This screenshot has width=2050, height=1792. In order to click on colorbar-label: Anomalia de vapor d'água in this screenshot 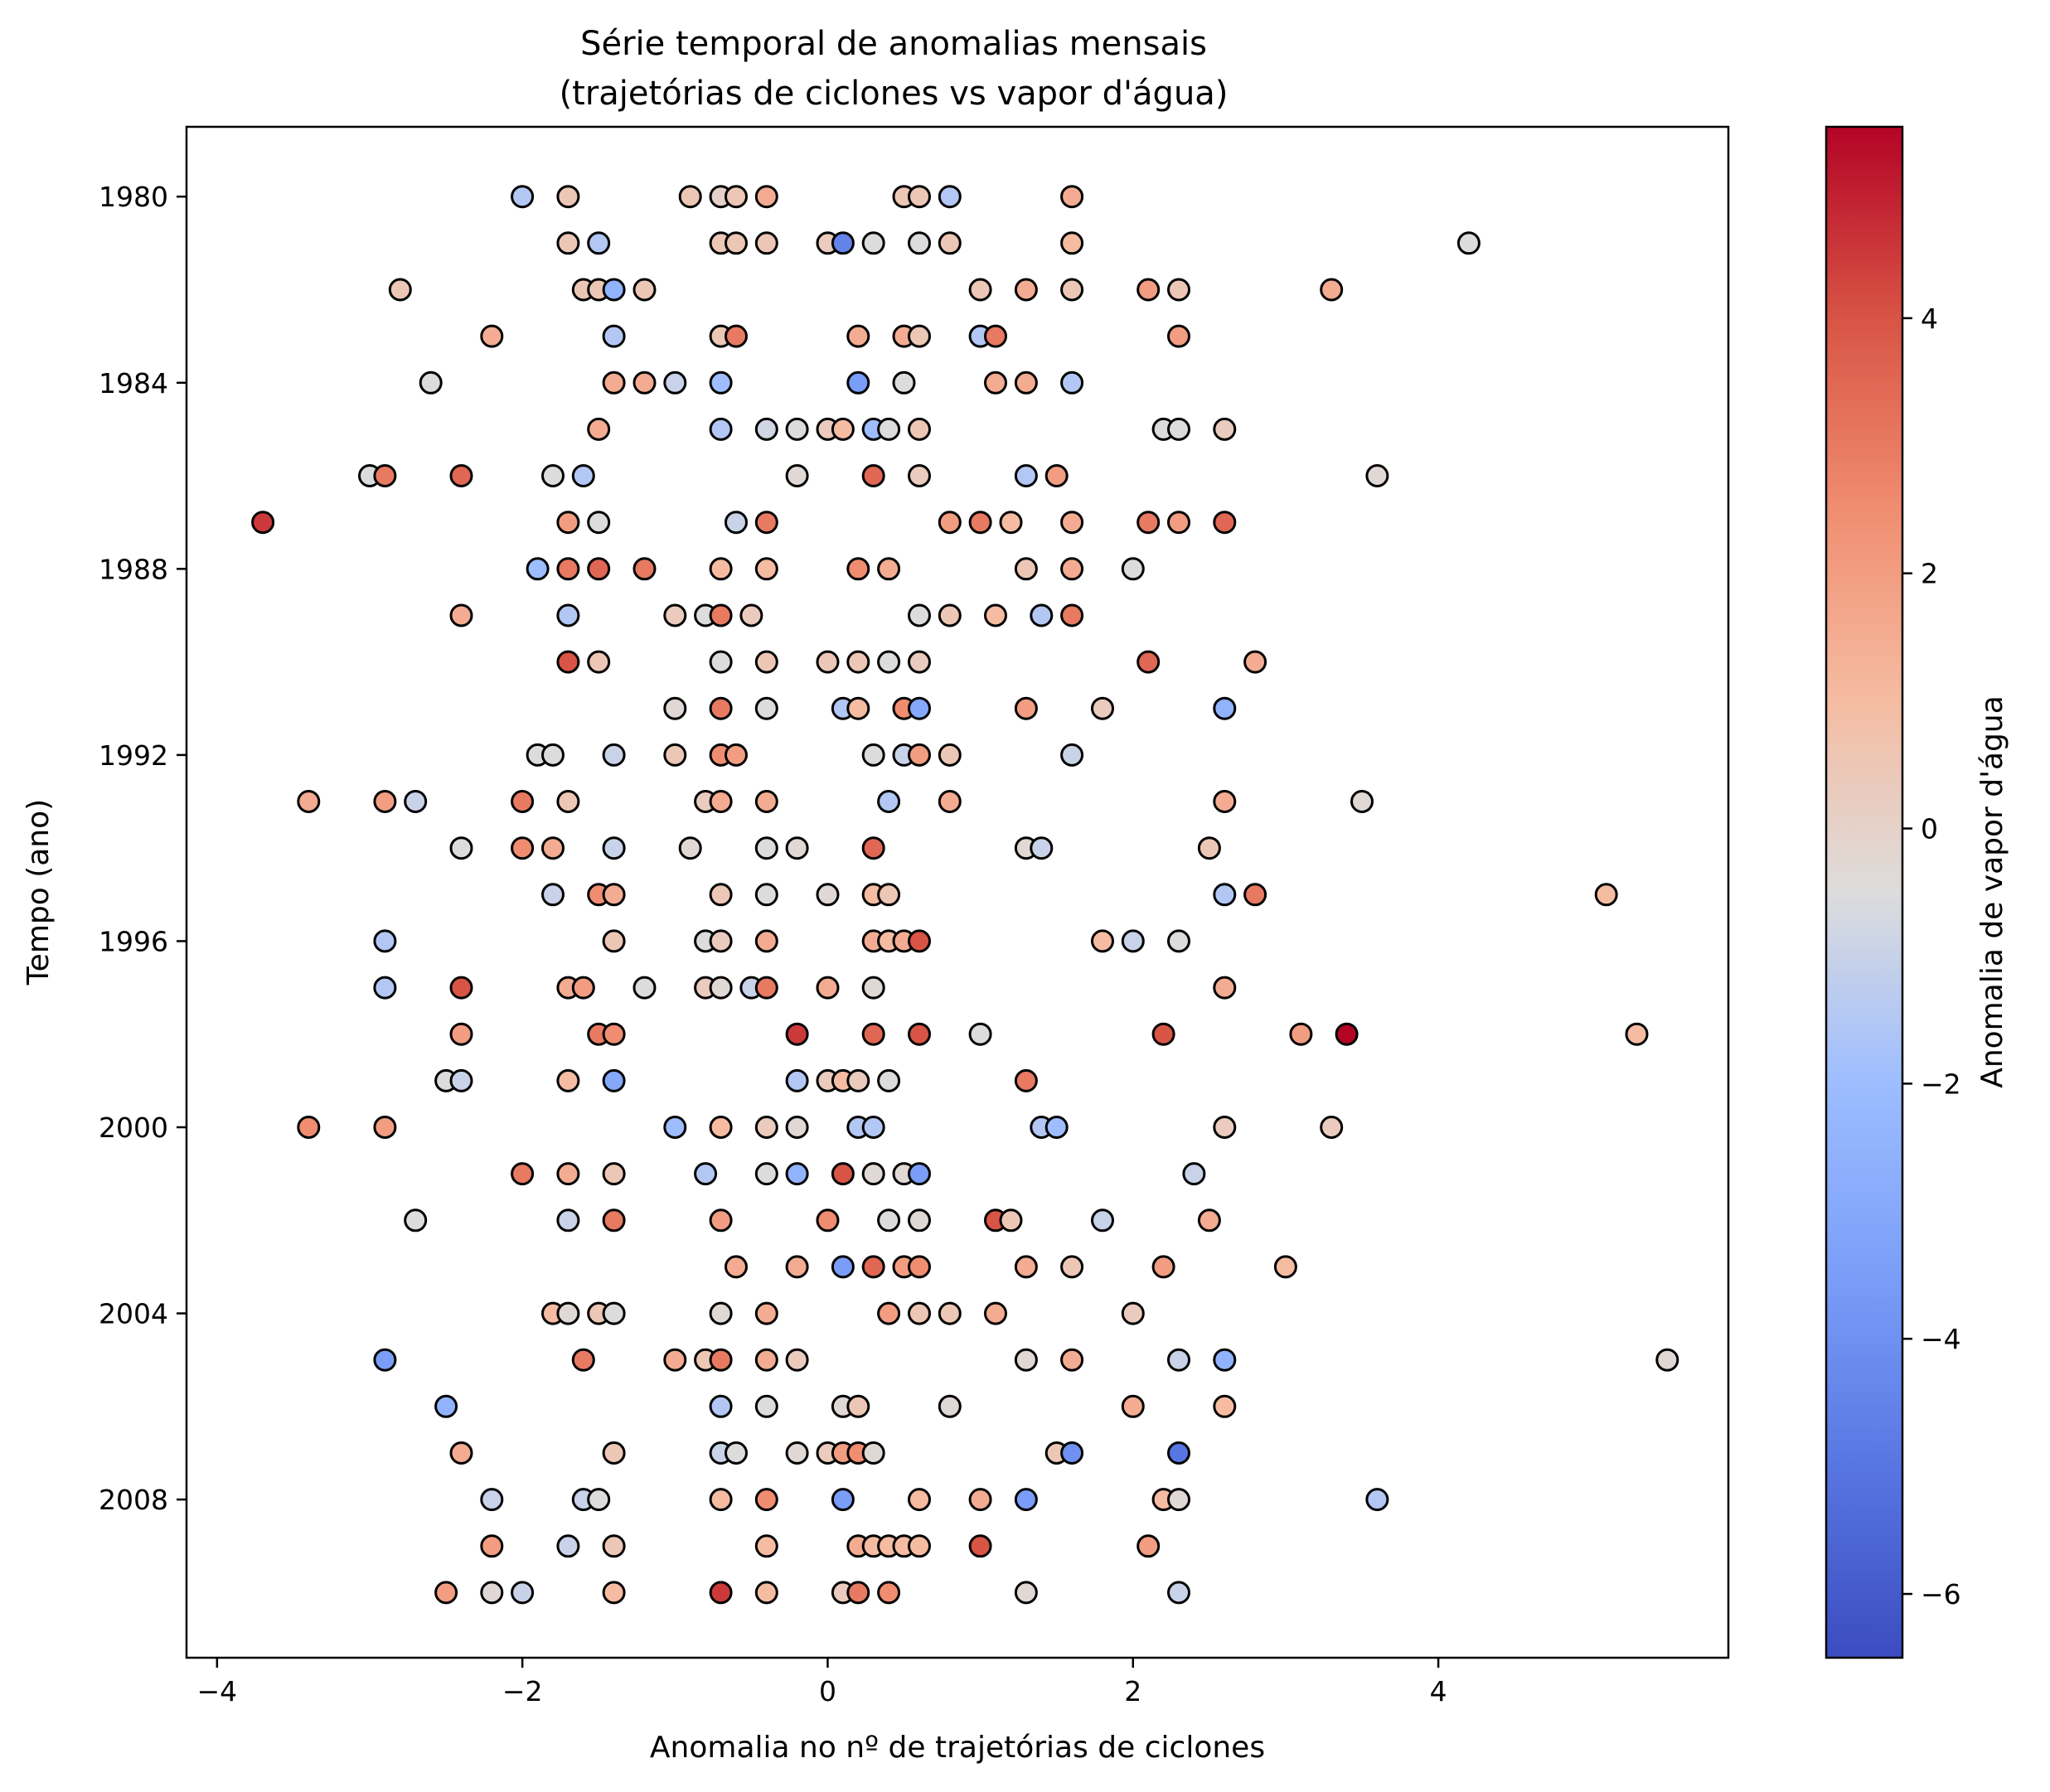, I will do `click(1992, 891)`.